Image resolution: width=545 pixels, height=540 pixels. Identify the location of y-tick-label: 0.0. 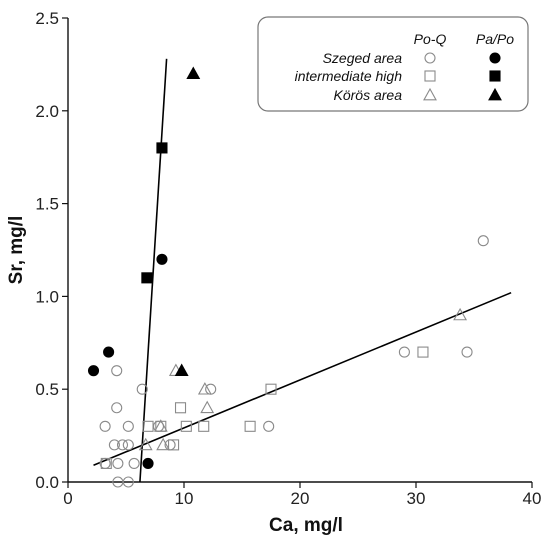
(47, 482).